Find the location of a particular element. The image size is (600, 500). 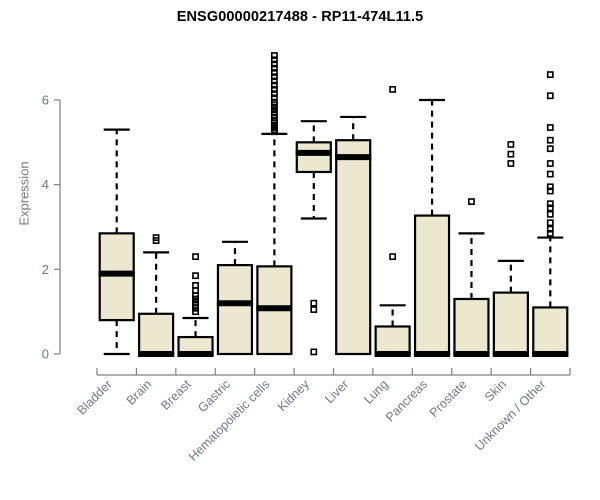

y-axis: 0 2 4 6 is located at coordinates (51, 227).